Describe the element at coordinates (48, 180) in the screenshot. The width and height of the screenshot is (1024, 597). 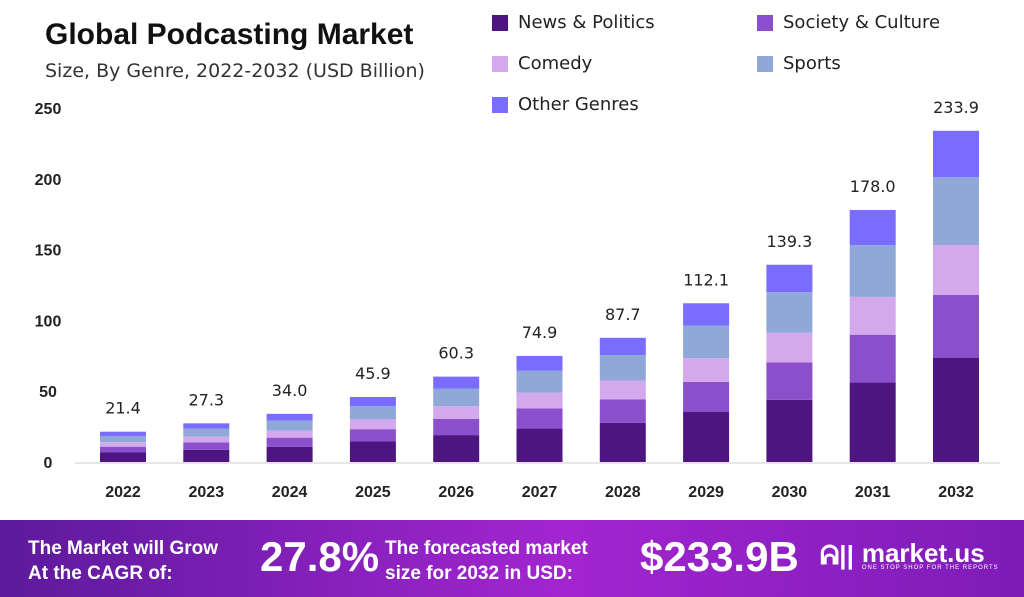
I see `y-tick-label: 200` at that location.